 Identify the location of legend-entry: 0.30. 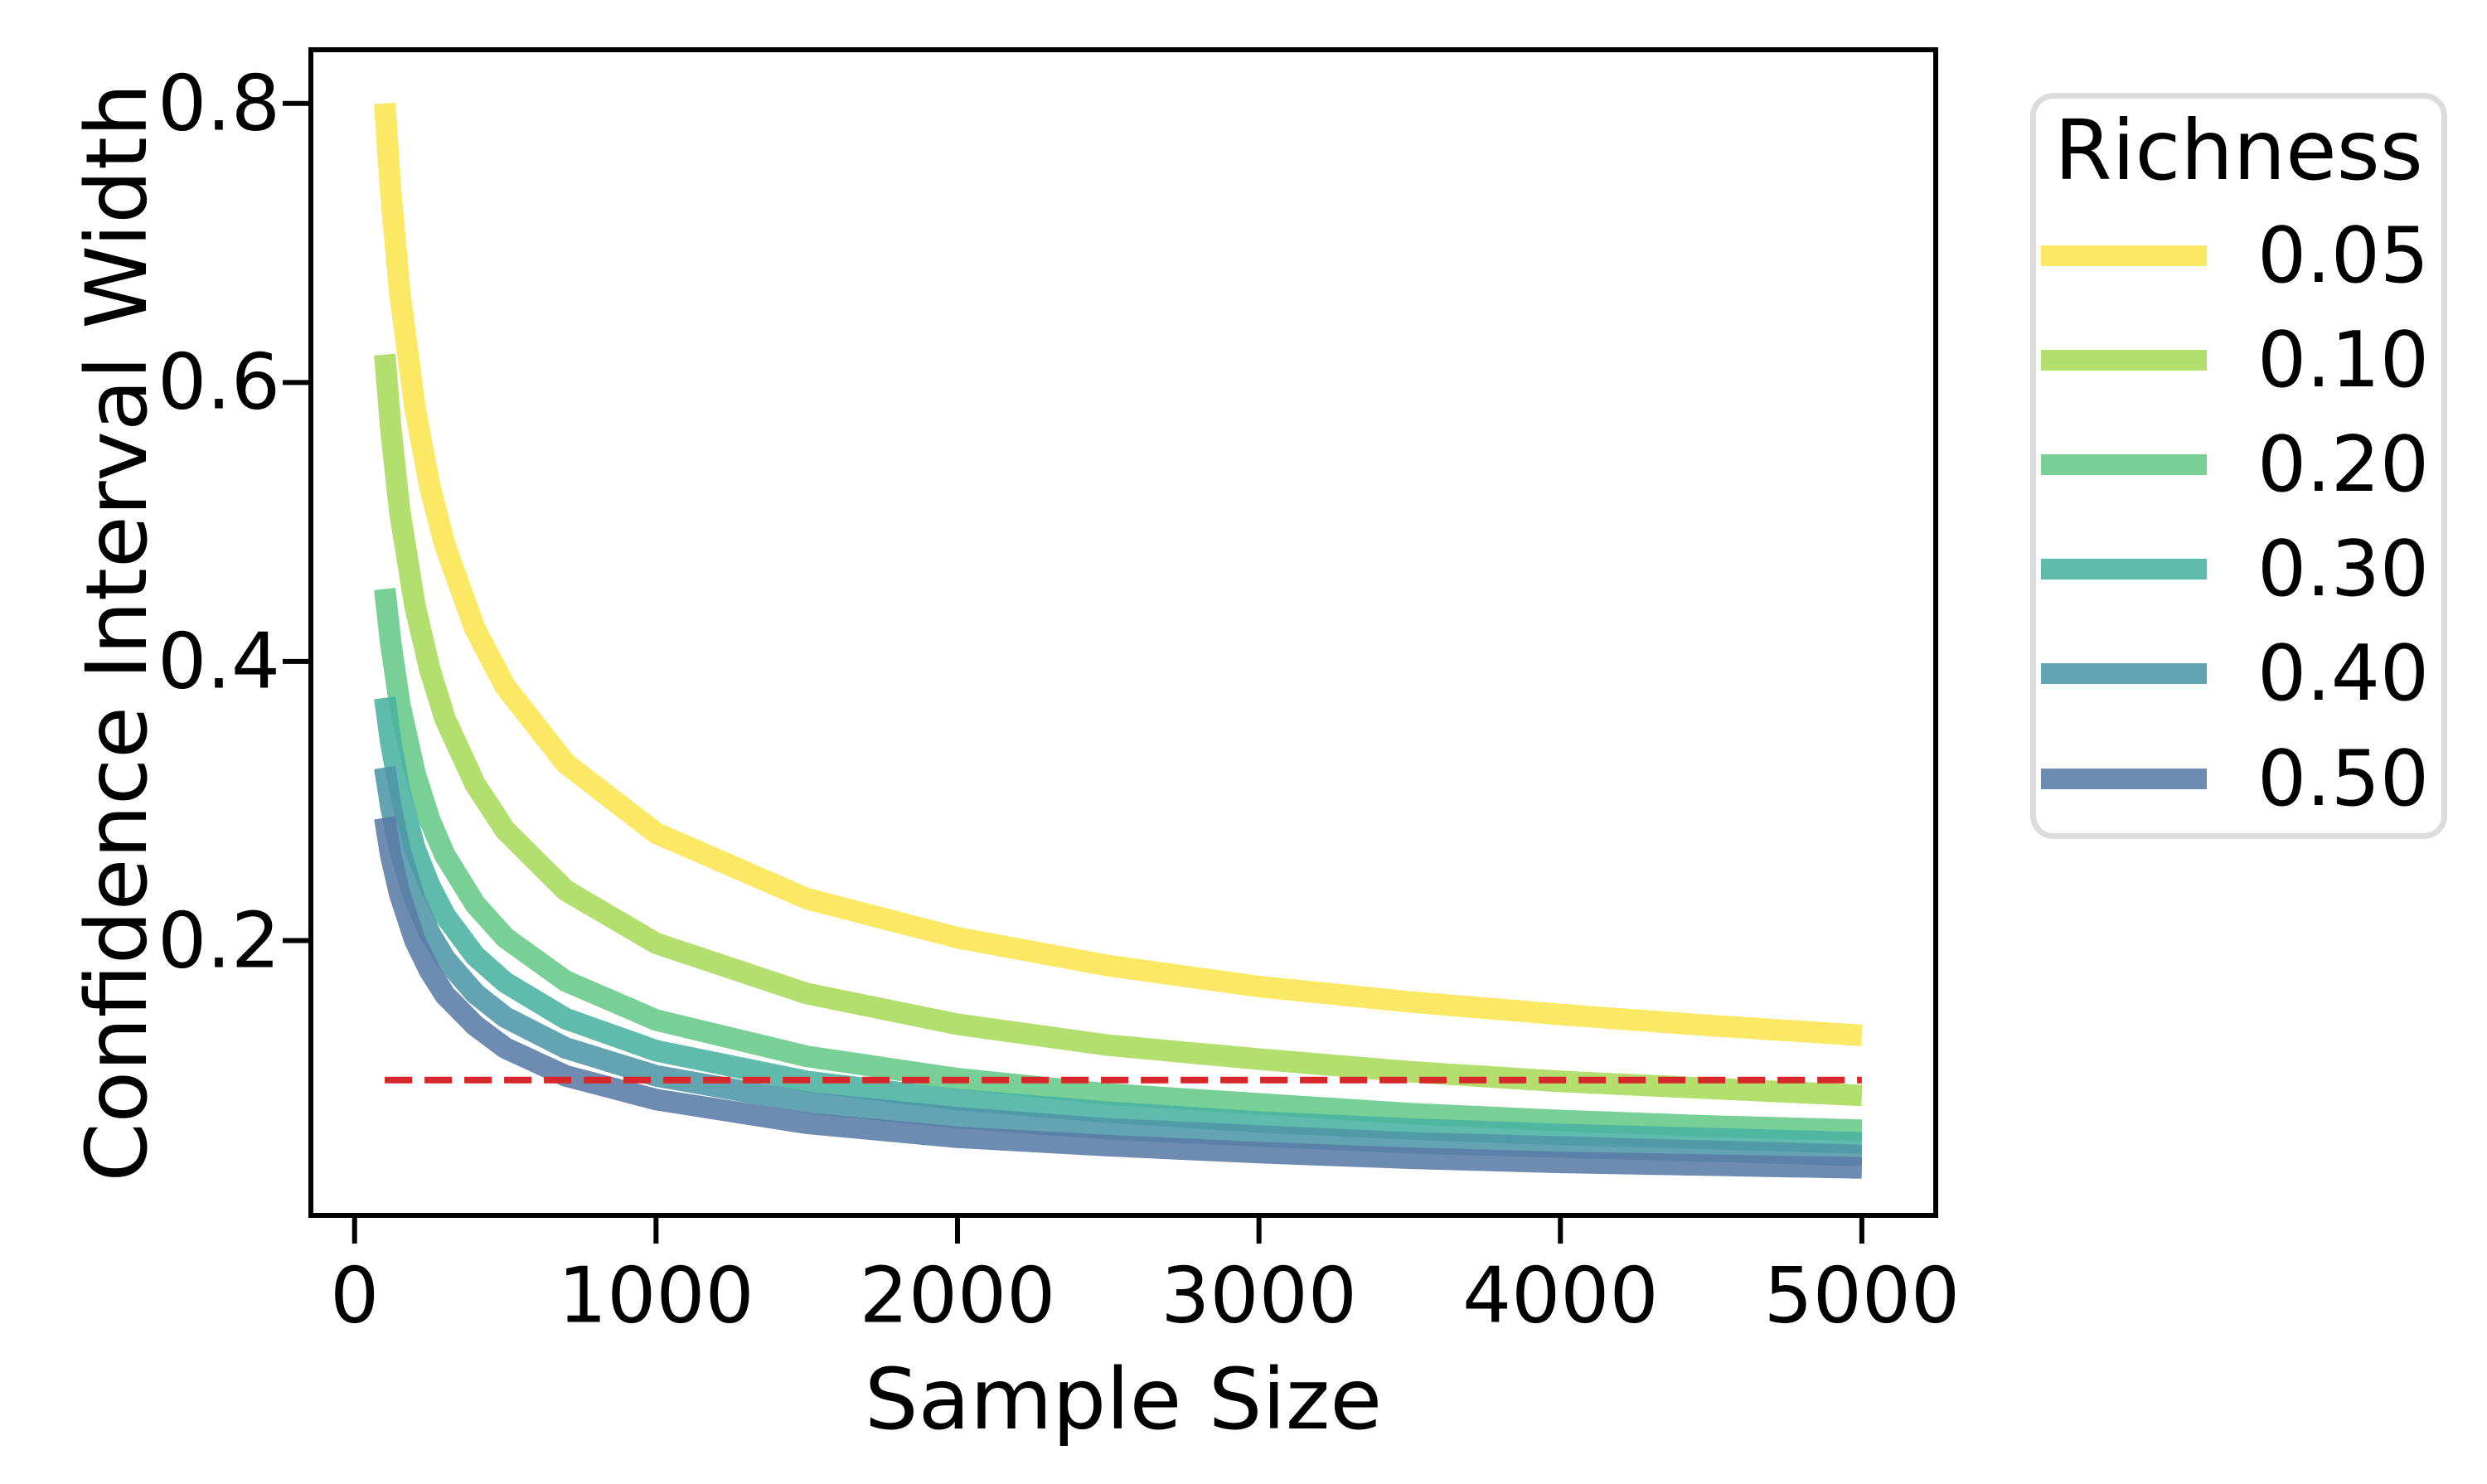
(2238, 568).